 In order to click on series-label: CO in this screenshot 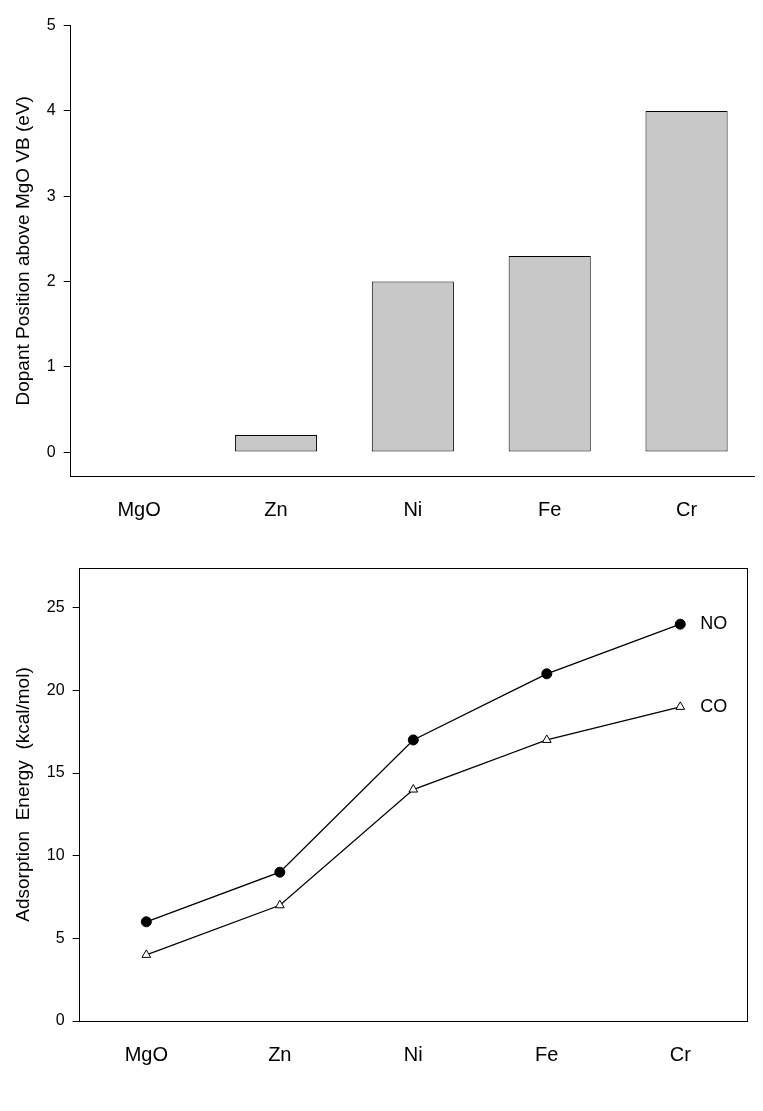, I will do `click(714, 705)`.